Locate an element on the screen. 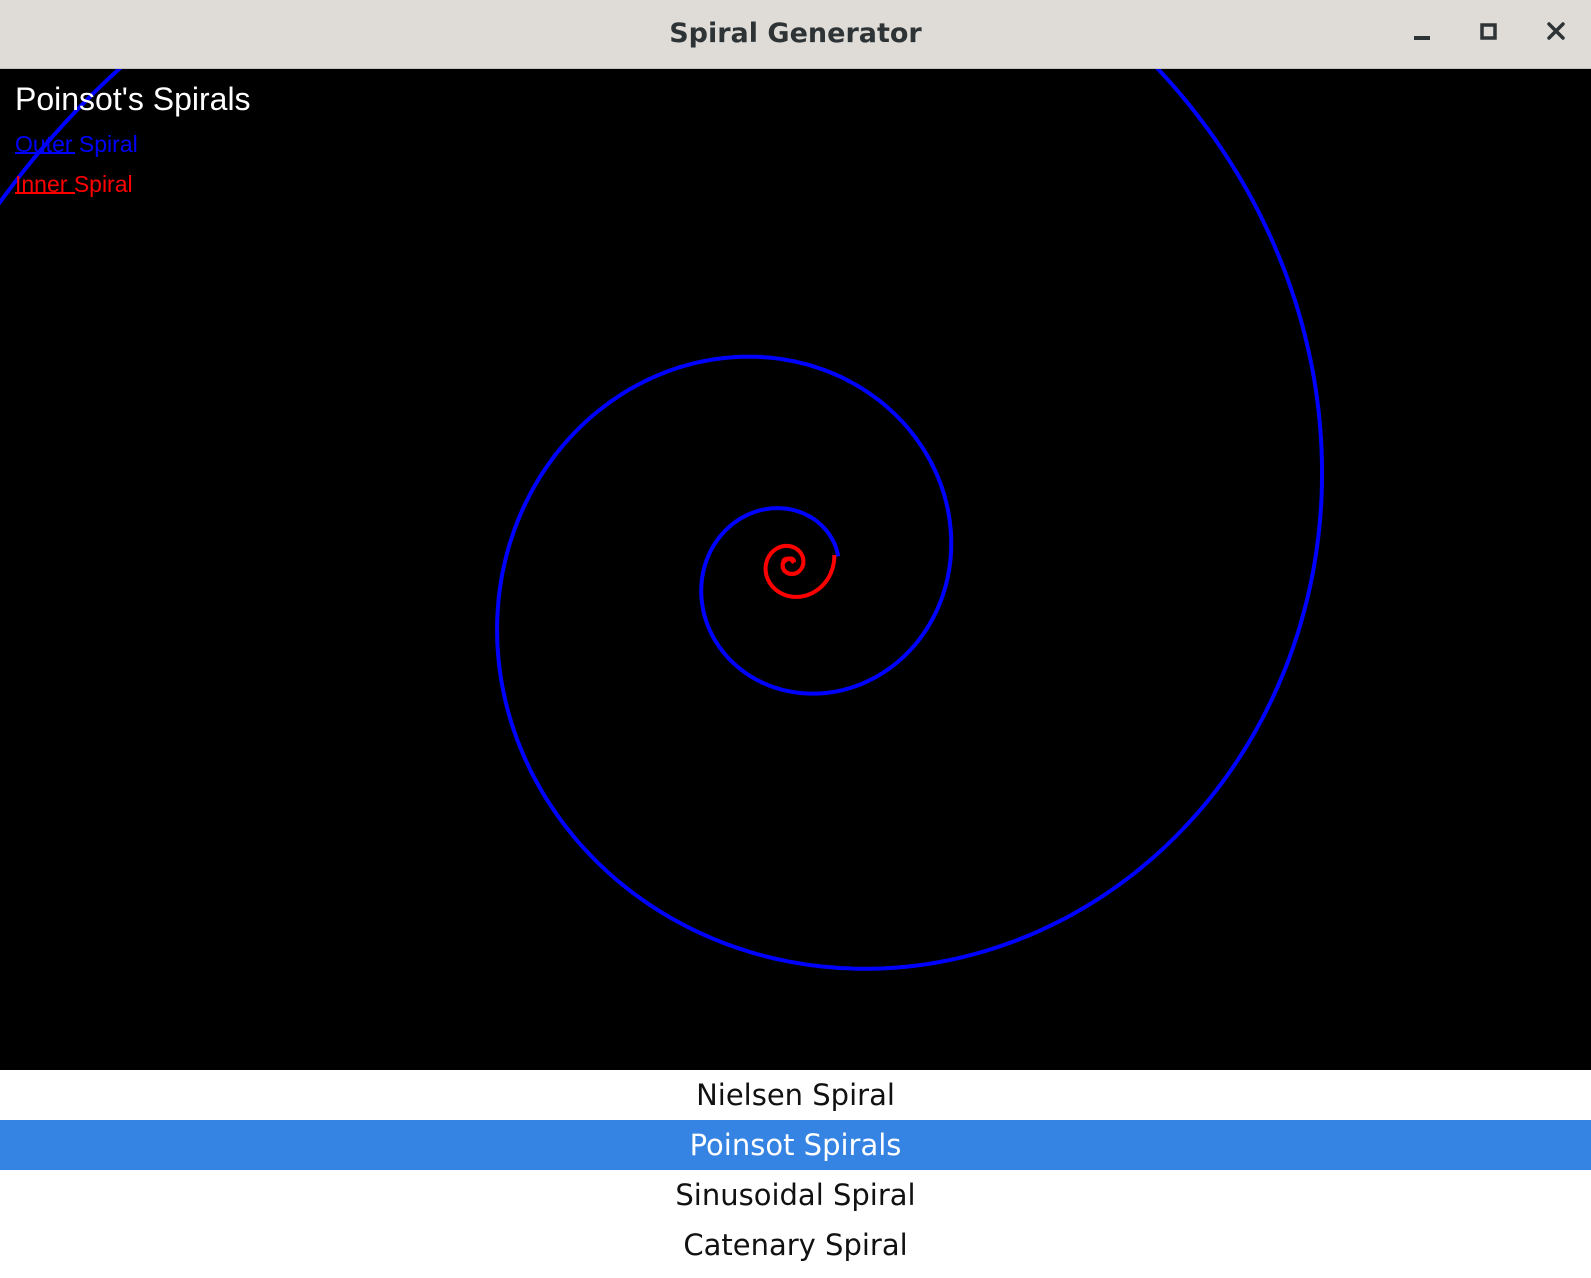 The width and height of the screenshot is (1591, 1278). window-title: Spiral Generator is located at coordinates (795, 33).